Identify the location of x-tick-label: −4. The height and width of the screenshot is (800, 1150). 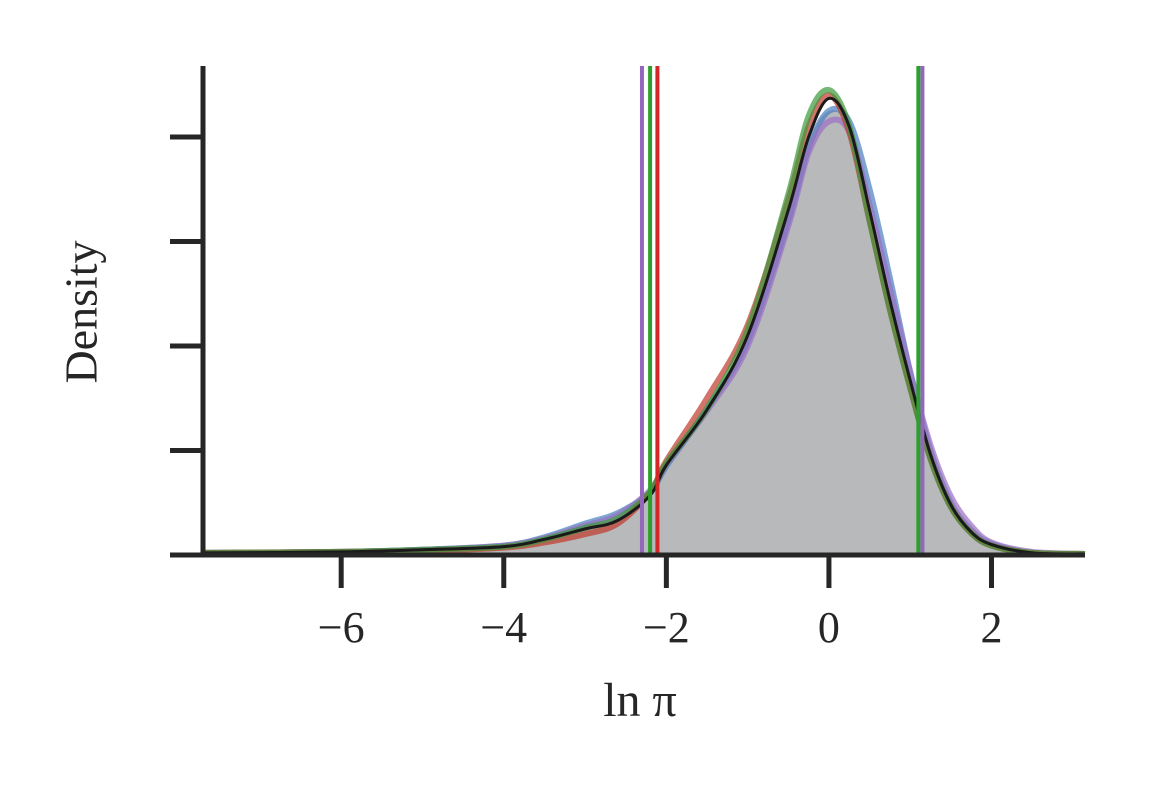
(503, 627).